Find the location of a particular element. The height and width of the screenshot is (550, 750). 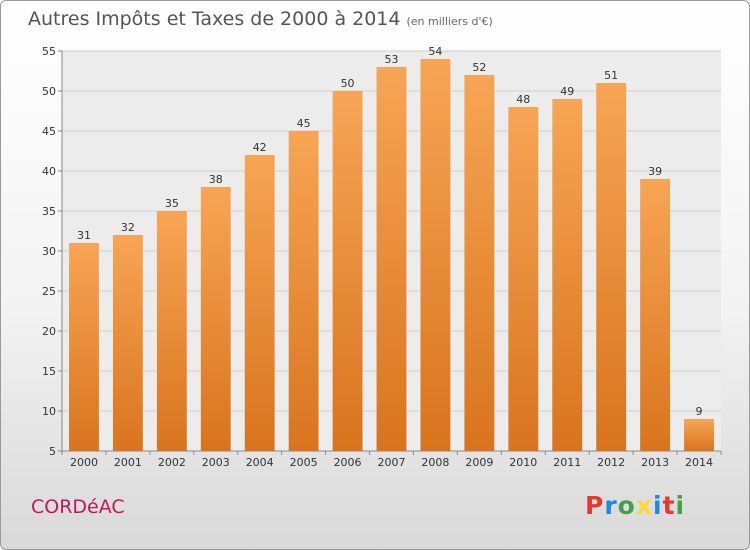

y-tick-label: 55 is located at coordinates (49, 51).